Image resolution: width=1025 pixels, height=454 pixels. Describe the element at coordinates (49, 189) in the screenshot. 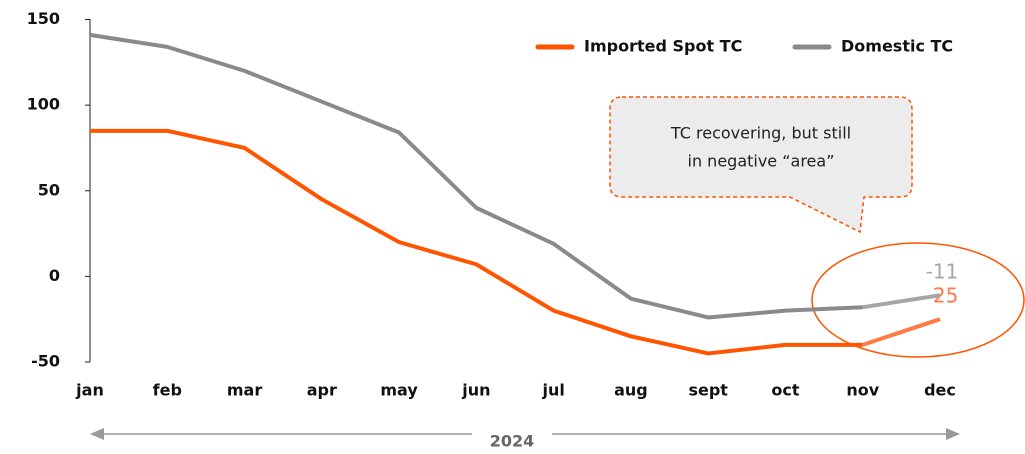

I see `y-tick-label: 50` at that location.